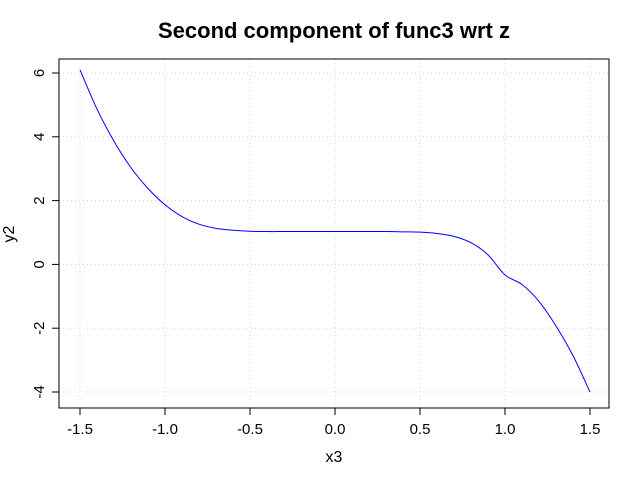  I want to click on y-tick-label: -2, so click(39, 328).